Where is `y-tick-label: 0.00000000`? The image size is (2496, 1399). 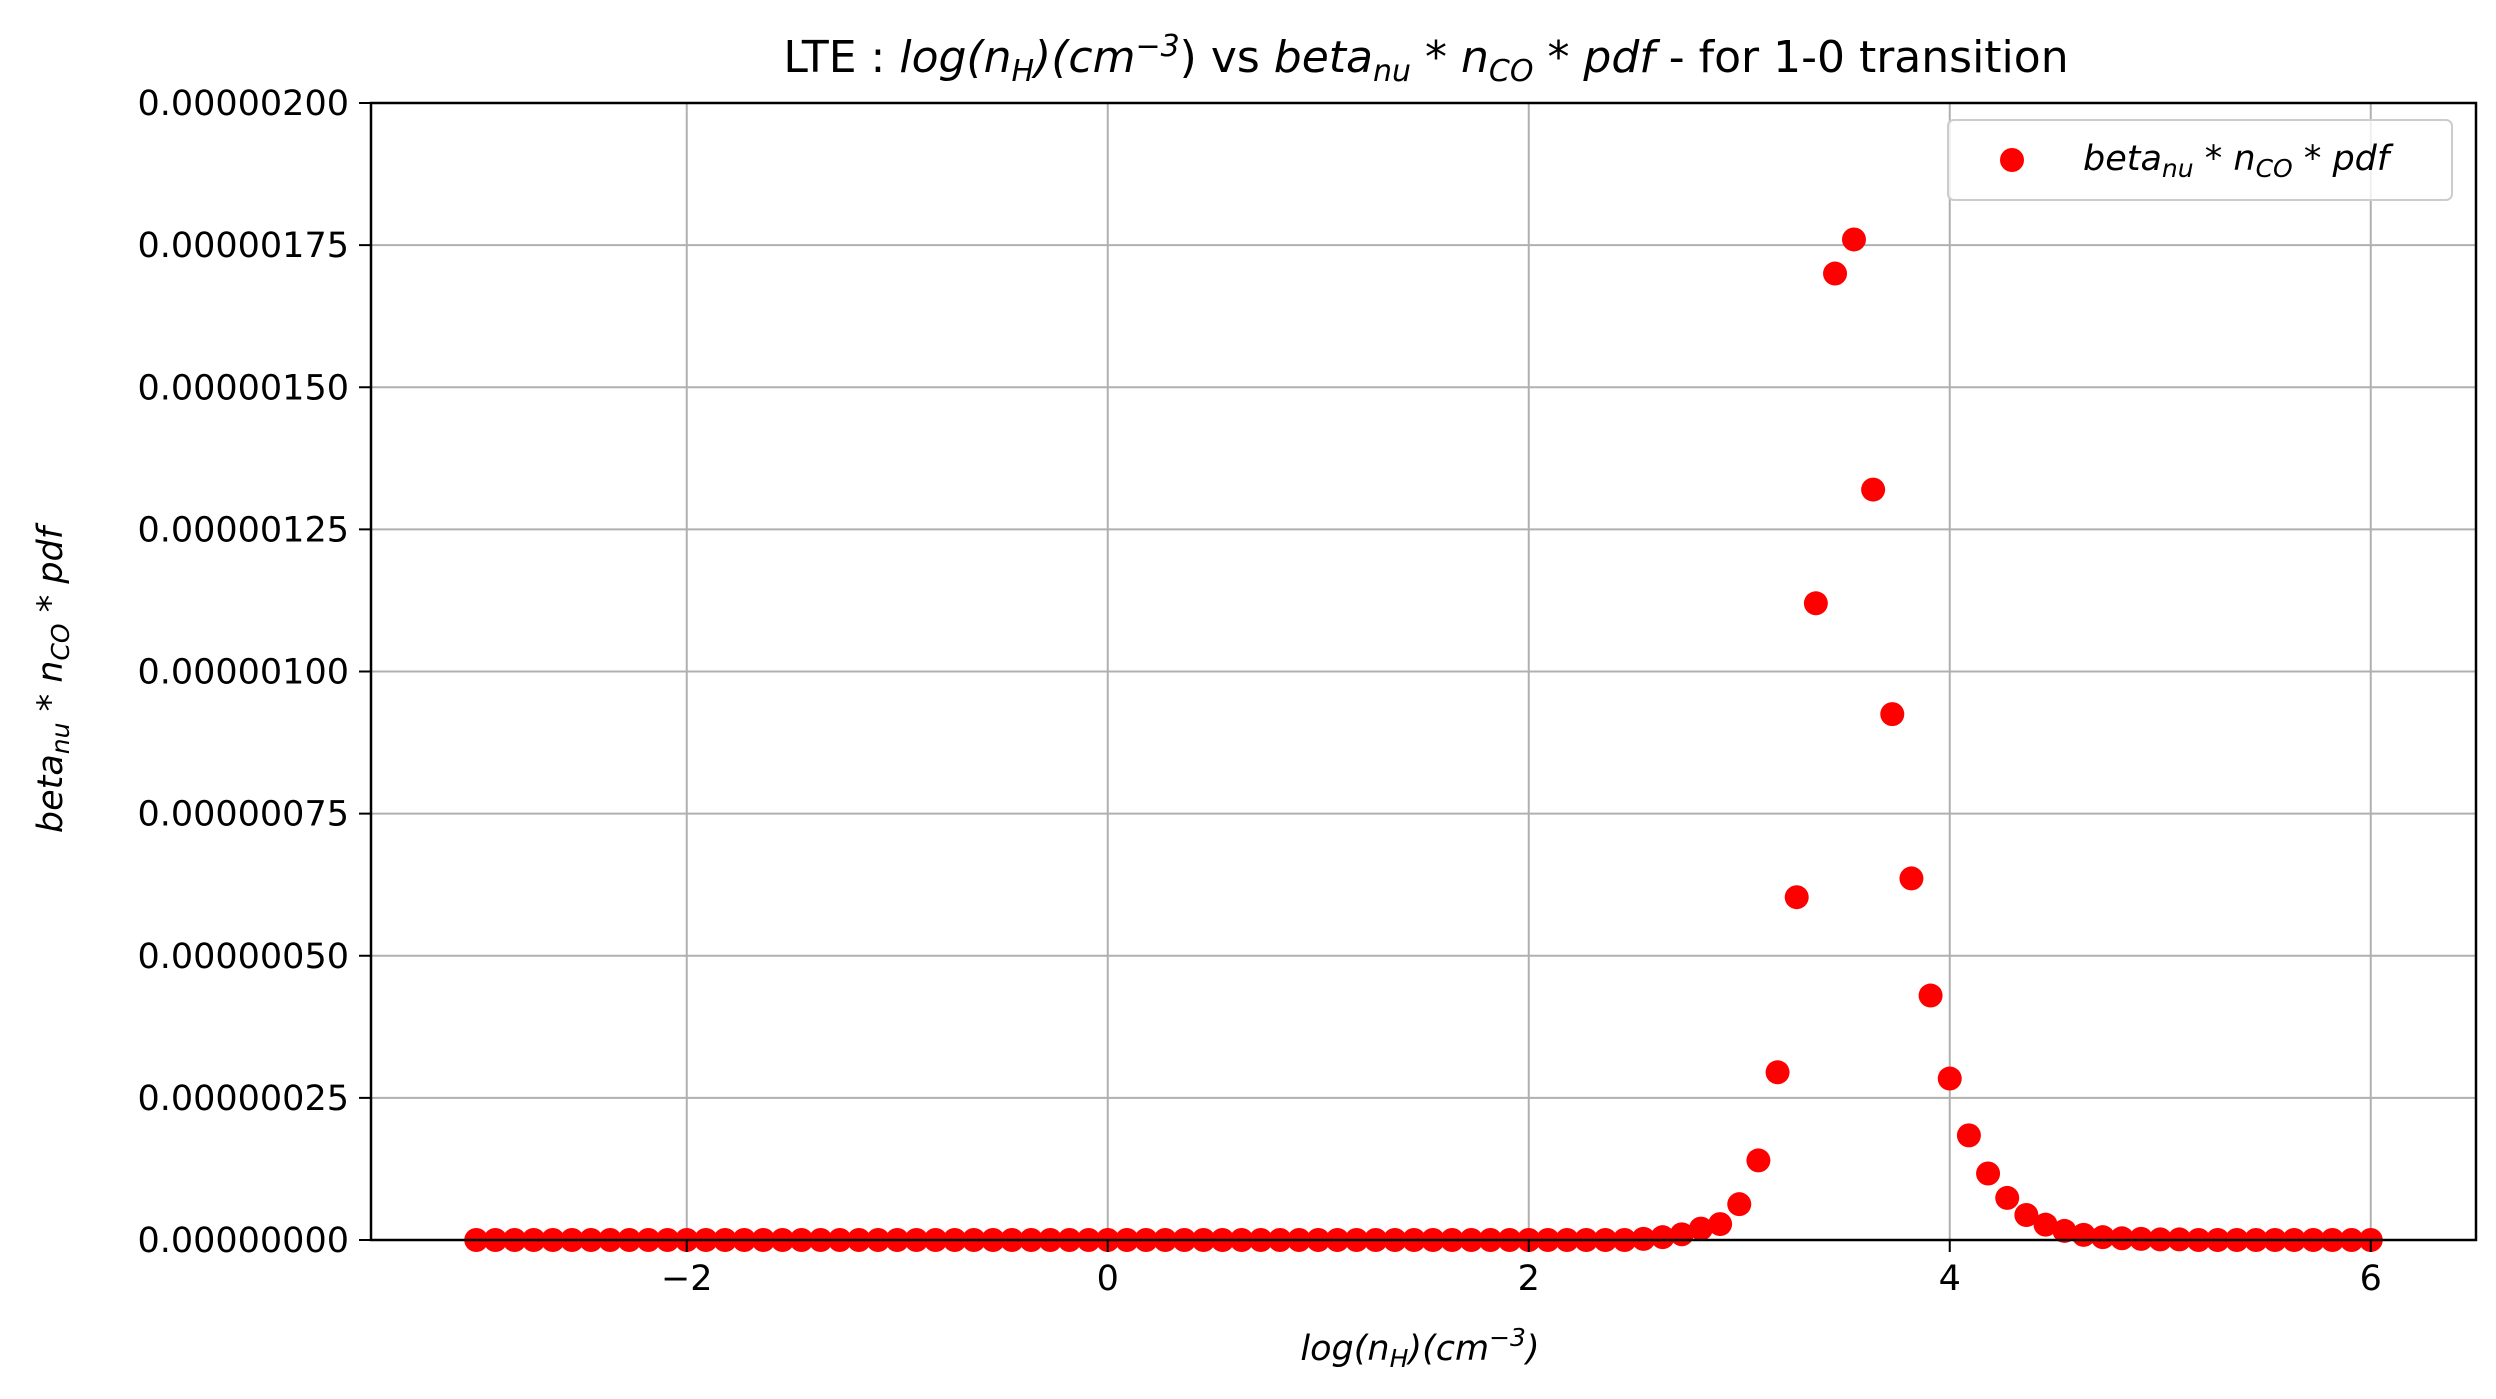 y-tick-label: 0.00000000 is located at coordinates (243, 1241).